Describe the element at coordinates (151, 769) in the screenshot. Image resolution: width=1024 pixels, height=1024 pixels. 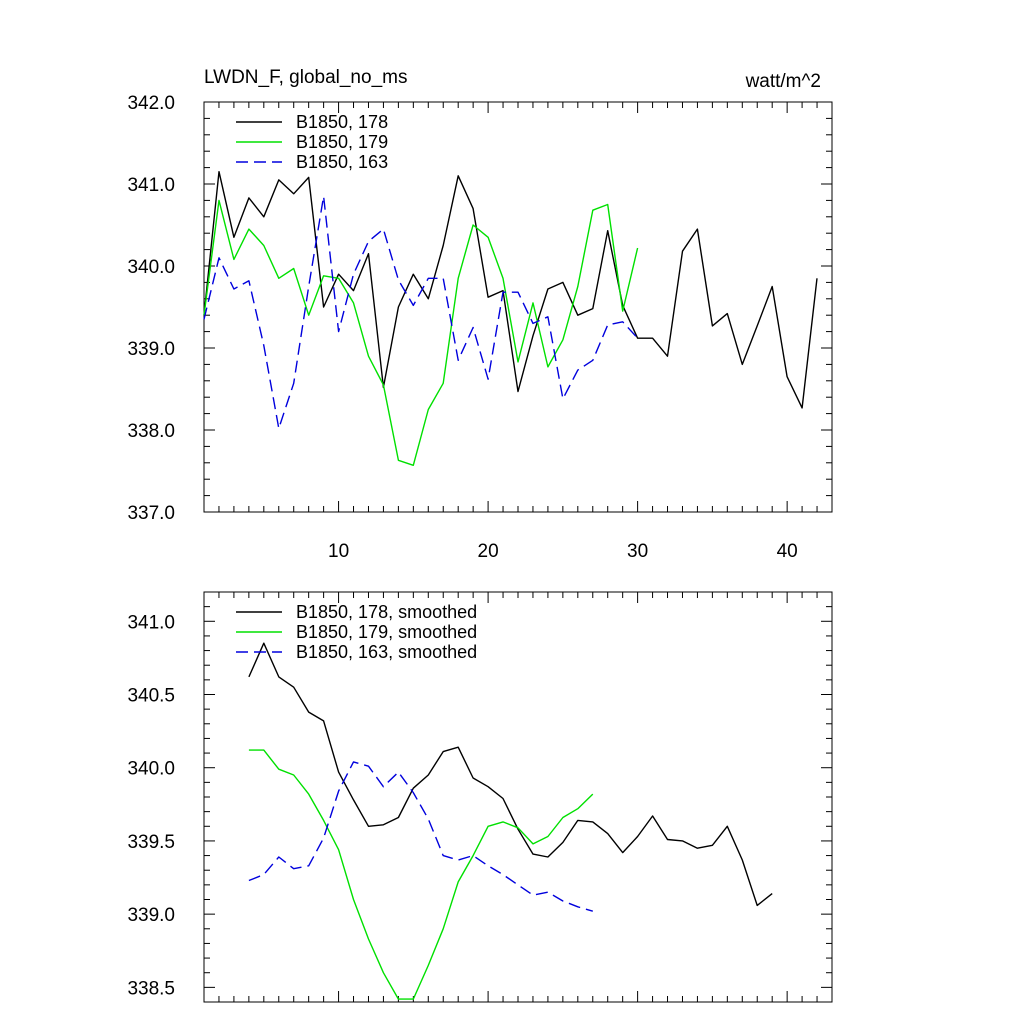
I see `bottom-y-tick-label: 340.0` at that location.